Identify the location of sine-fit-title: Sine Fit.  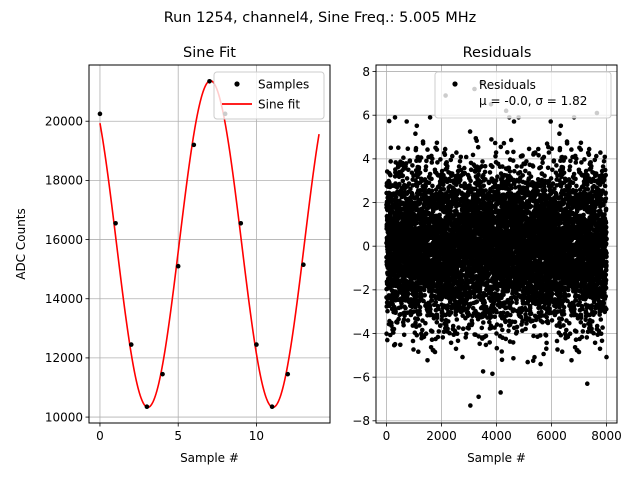
(209, 53).